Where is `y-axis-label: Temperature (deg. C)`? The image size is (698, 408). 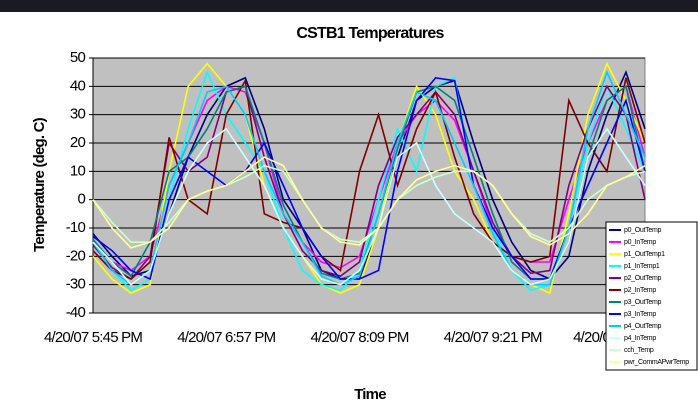
y-axis-label: Temperature (deg. C) is located at coordinates (39, 184).